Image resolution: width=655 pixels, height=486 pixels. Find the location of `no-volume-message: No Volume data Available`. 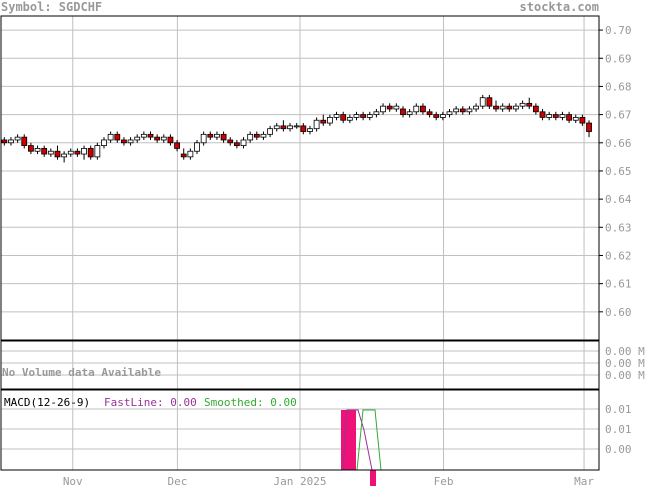

no-volume-message: No Volume data Available is located at coordinates (81, 372).